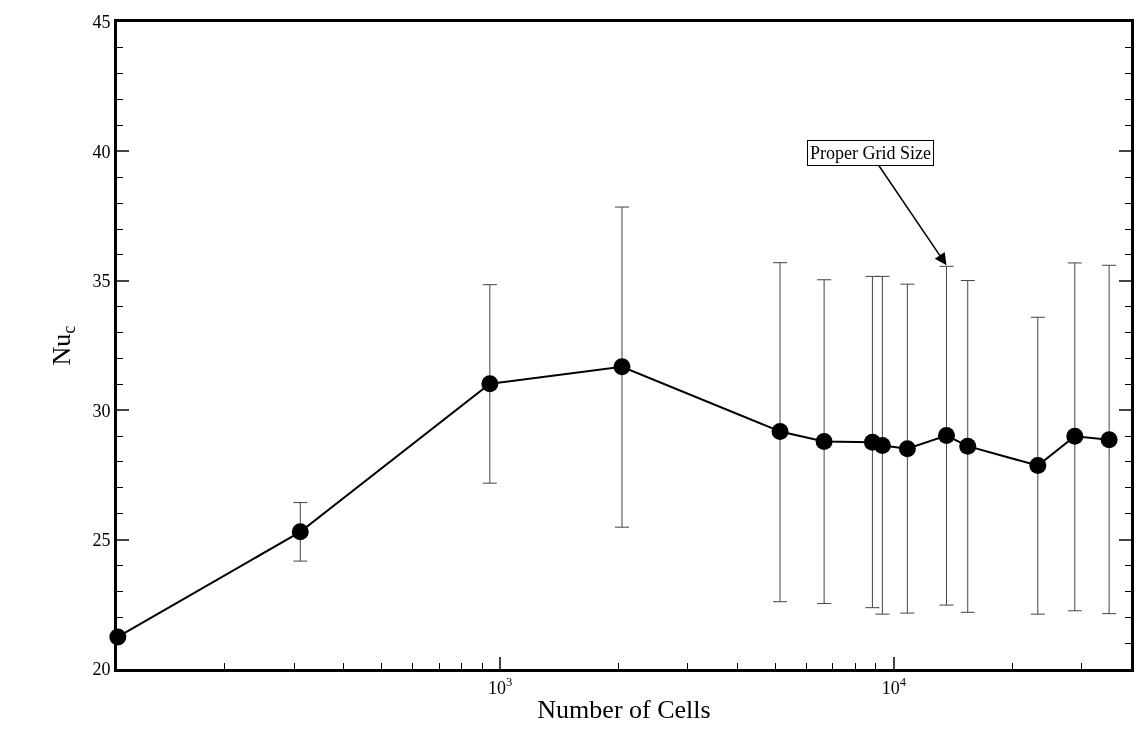  I want to click on y-tick-label: 25, so click(101, 539).